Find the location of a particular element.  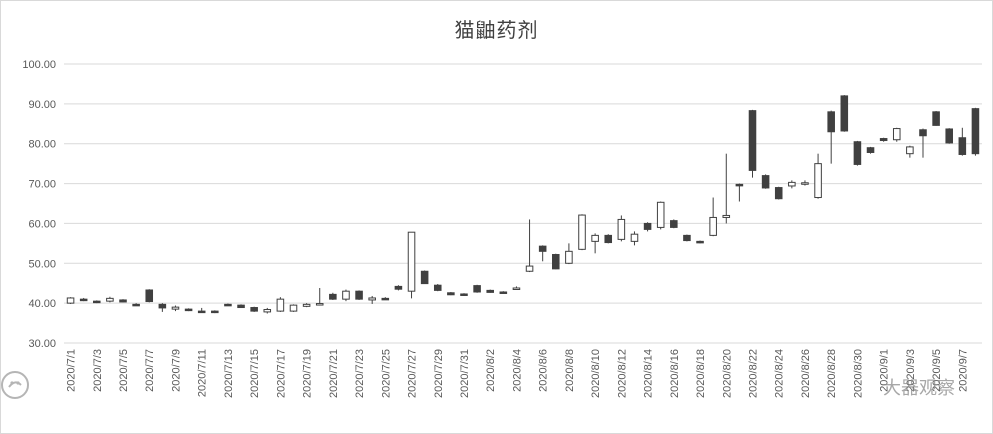

x-tick-label: 2020/7/29 is located at coordinates (439, 373).